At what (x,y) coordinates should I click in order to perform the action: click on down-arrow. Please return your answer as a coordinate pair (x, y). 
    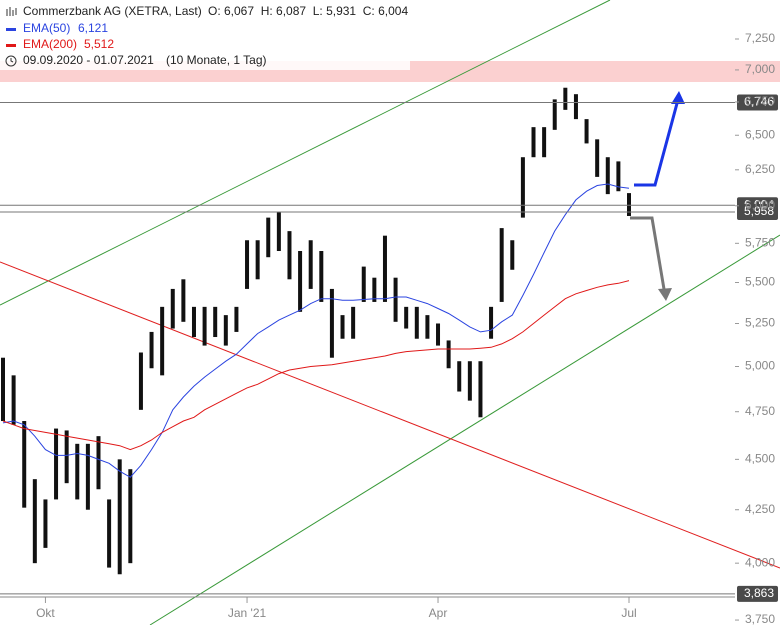
    Looking at the image, I should click on (648, 256).